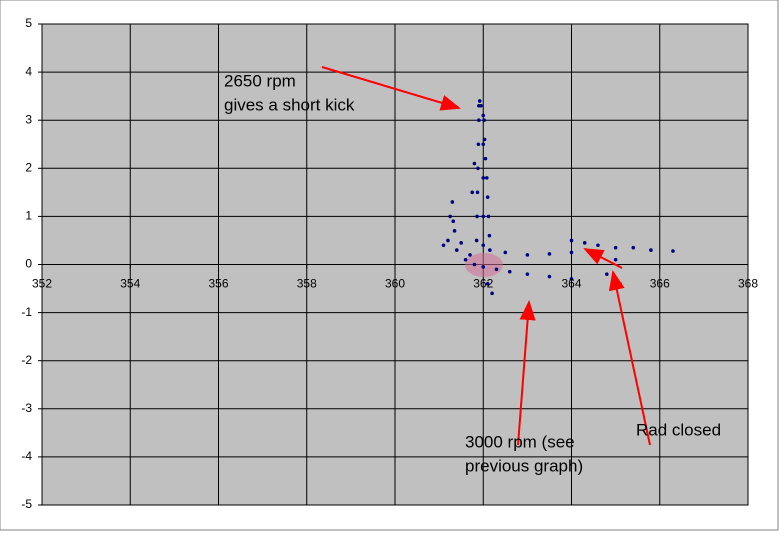 Image resolution: width=784 pixels, height=540 pixels. Describe the element at coordinates (571, 284) in the screenshot. I see `x-tick-label: 364` at that location.